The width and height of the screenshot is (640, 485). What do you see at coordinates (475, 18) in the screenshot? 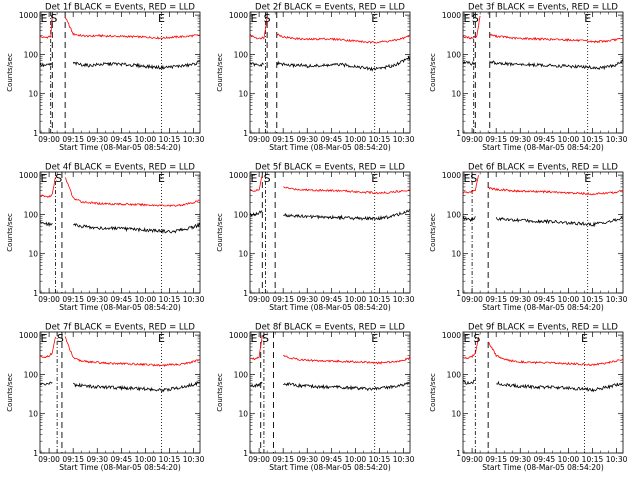
I see `marker-s: S` at bounding box center [475, 18].